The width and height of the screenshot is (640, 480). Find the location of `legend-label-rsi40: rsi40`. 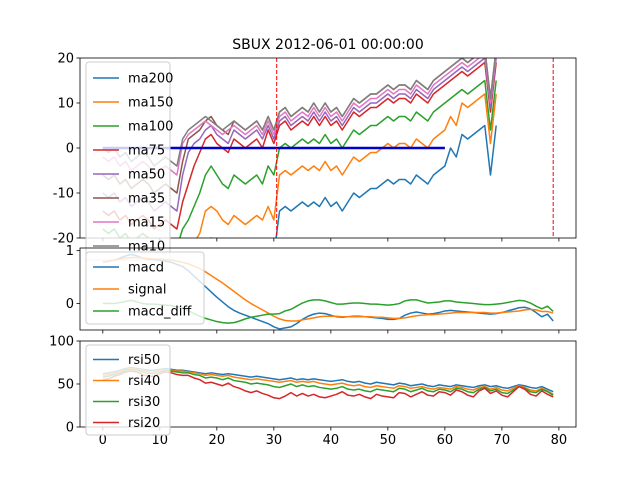

legend-label-rsi40: rsi40 is located at coordinates (144, 381).